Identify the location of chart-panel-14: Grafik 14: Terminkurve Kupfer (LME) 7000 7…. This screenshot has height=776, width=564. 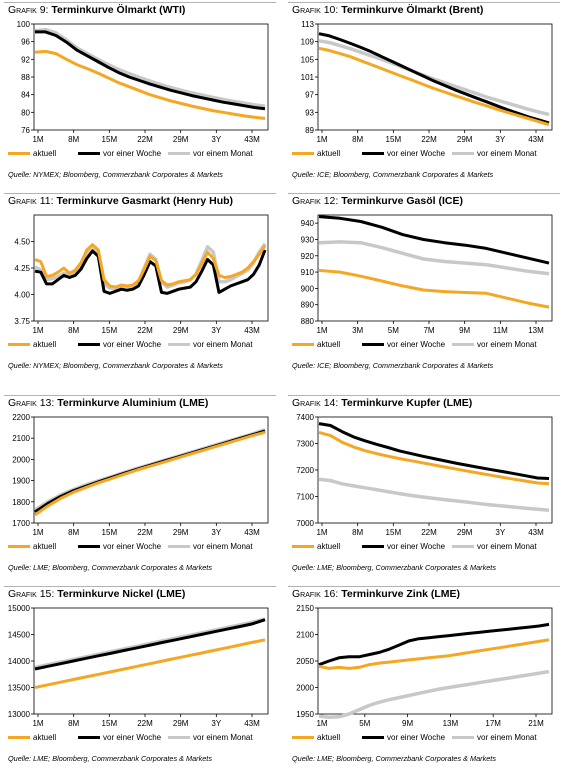
(424, 490).